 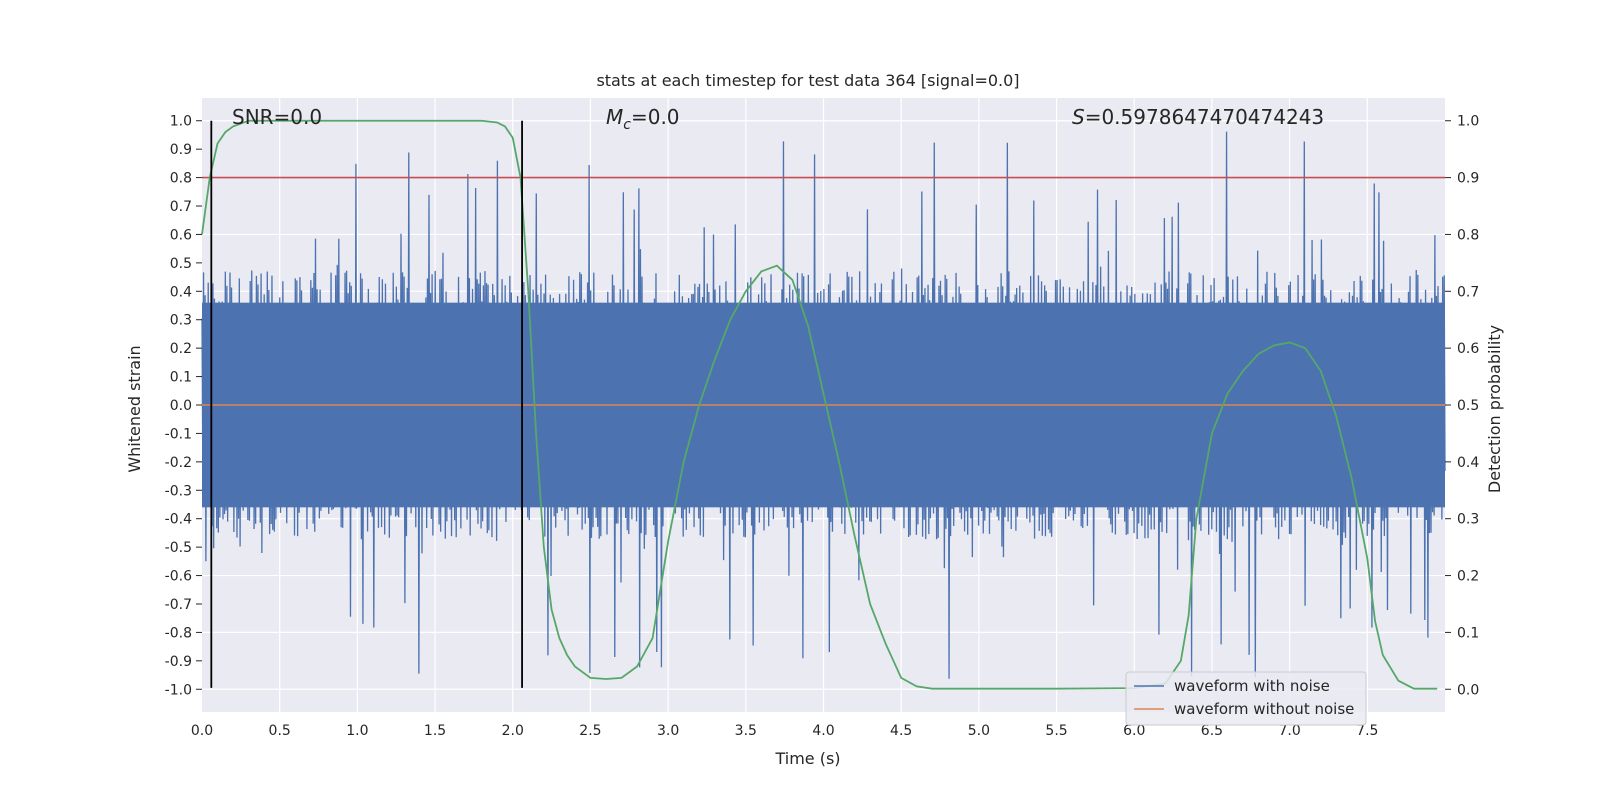 I want to click on y-right-tick-label: 0.8, so click(x=1468, y=235).